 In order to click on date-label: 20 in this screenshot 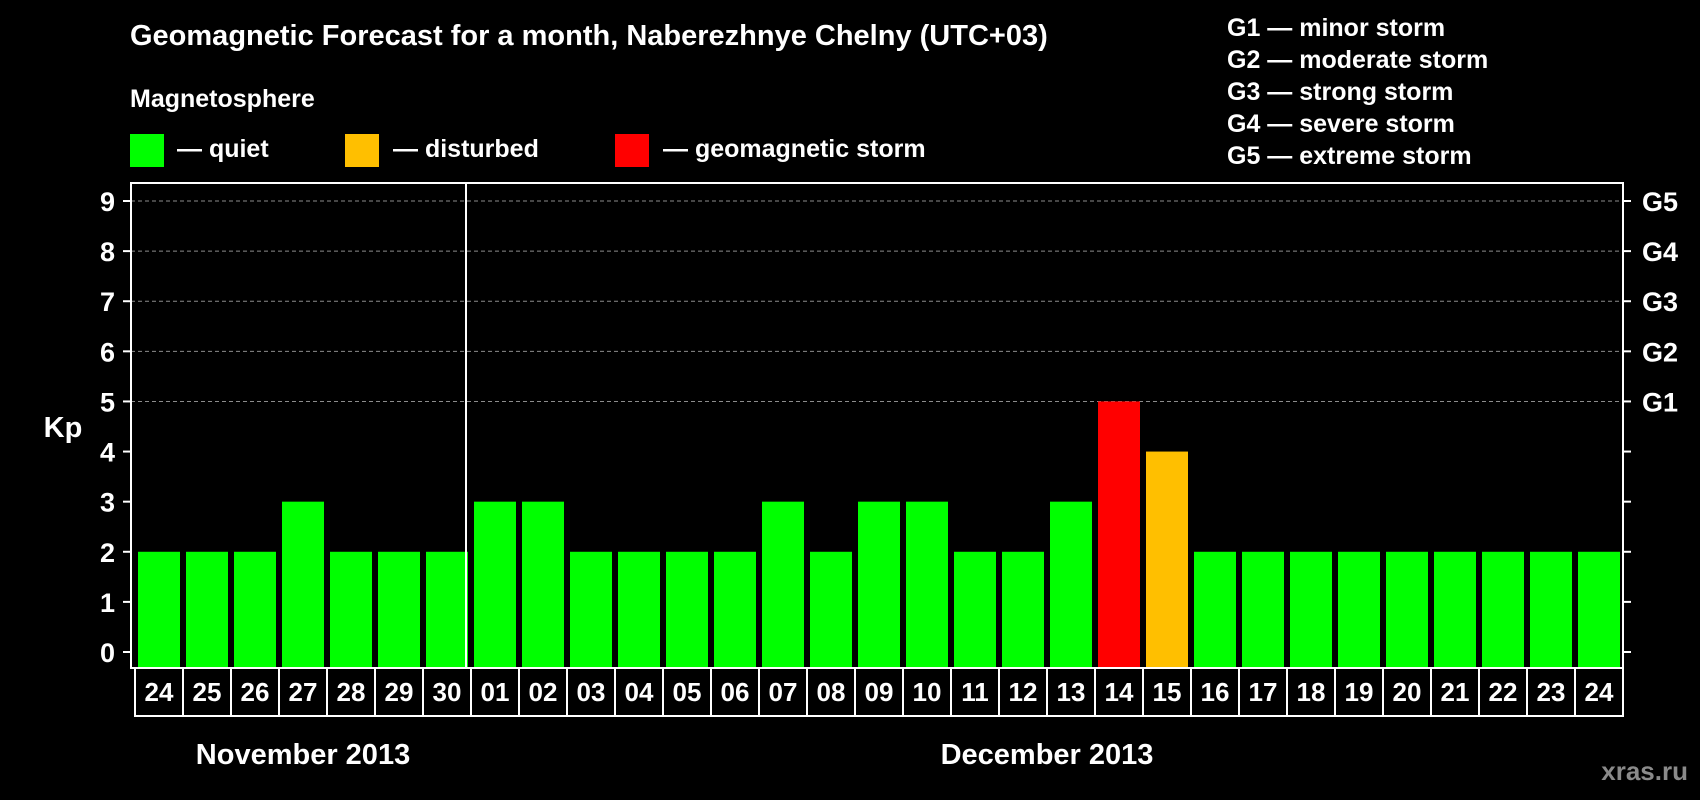, I will do `click(1407, 692)`.